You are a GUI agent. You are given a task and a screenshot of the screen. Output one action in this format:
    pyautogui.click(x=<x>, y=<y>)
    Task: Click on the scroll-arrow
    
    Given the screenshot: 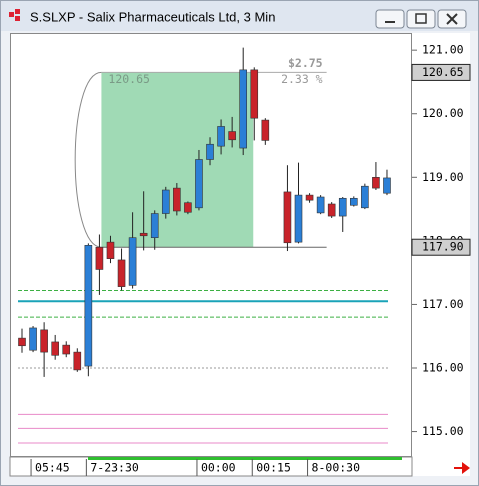 What is the action you would take?
    pyautogui.click(x=462, y=468)
    